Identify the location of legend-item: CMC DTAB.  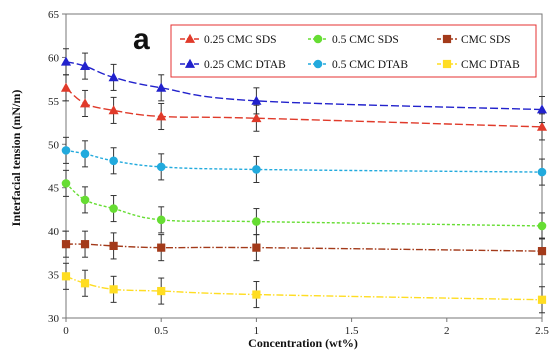
(478, 65).